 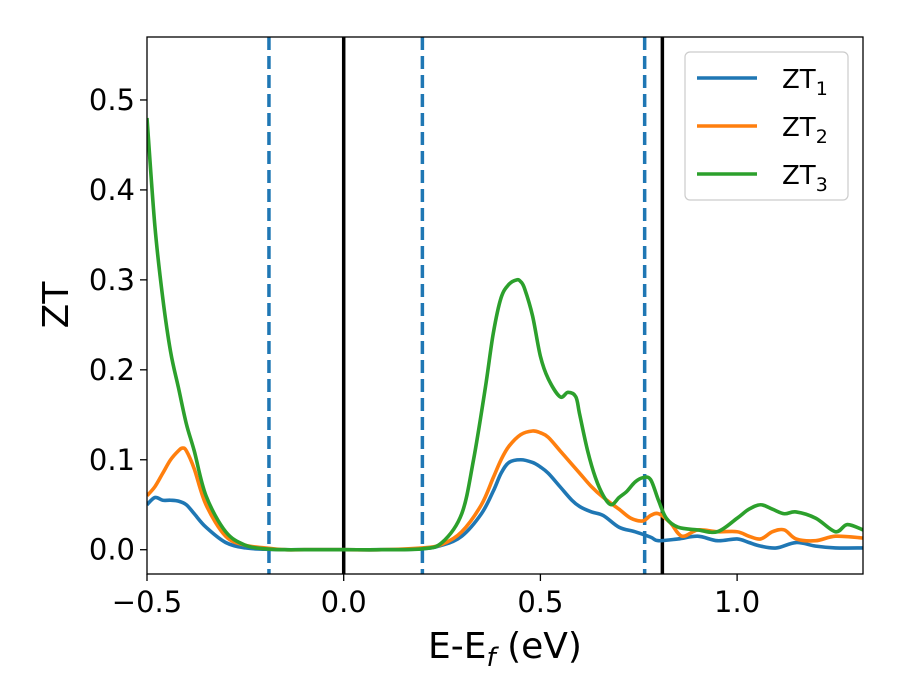 What do you see at coordinates (112, 550) in the screenshot?
I see `y-tick-label: 0.0` at bounding box center [112, 550].